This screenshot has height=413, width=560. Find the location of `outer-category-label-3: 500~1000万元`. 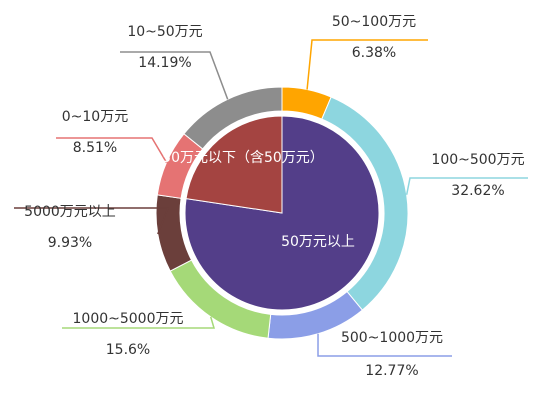

outer-category-label-3: 500~1000万元 is located at coordinates (392, 338).